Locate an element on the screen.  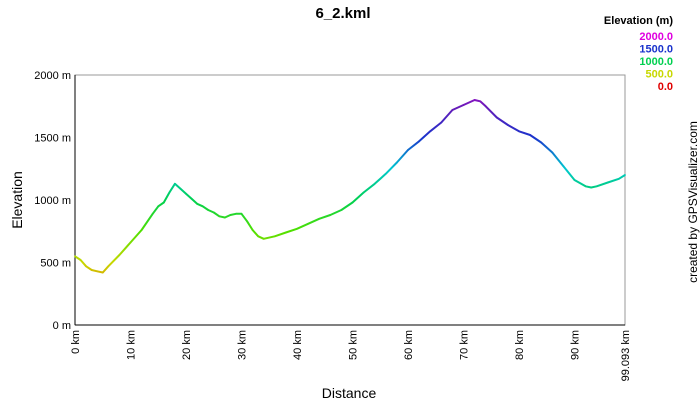
x-tick-label: 70 km is located at coordinates (465, 345).